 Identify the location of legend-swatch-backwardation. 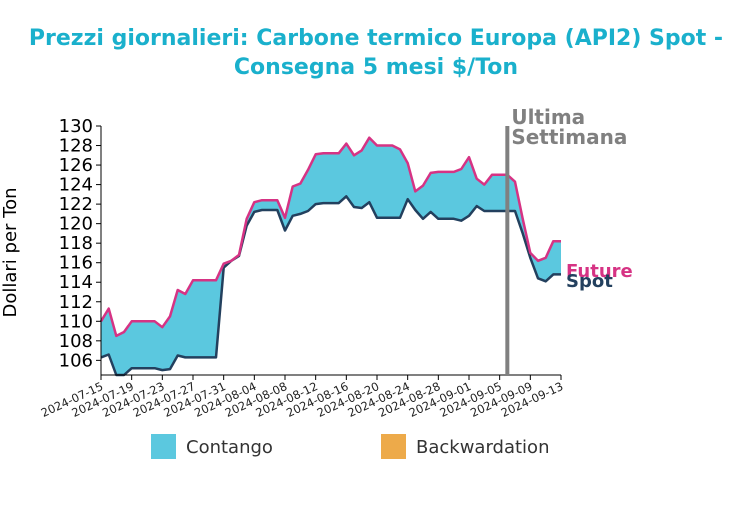
(393, 446).